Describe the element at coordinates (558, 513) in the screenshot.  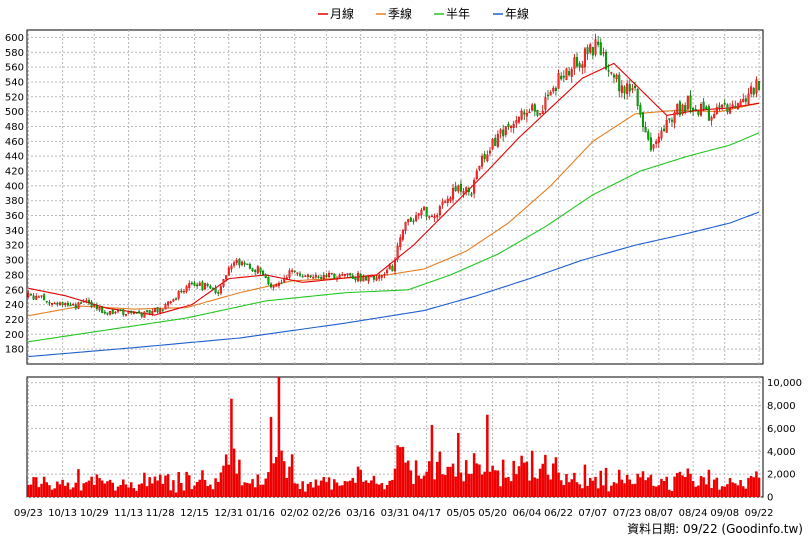
I see `date-tick-label: 06/22` at that location.